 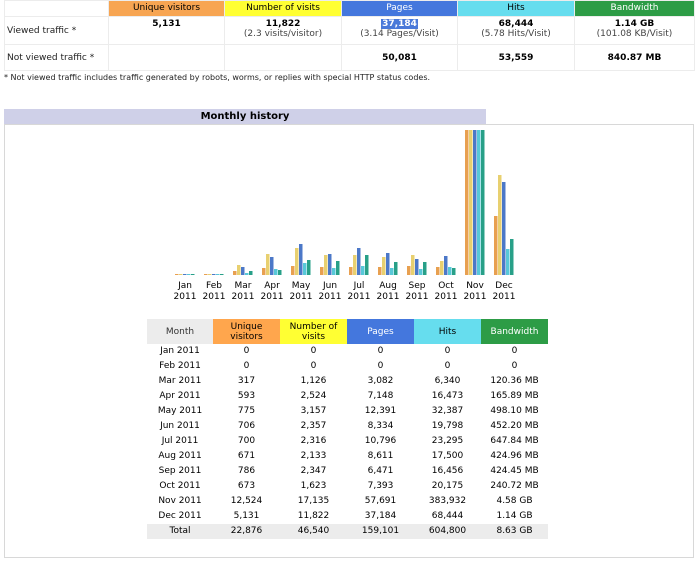 I want to click on cell-pages: 37,184, so click(x=380, y=516).